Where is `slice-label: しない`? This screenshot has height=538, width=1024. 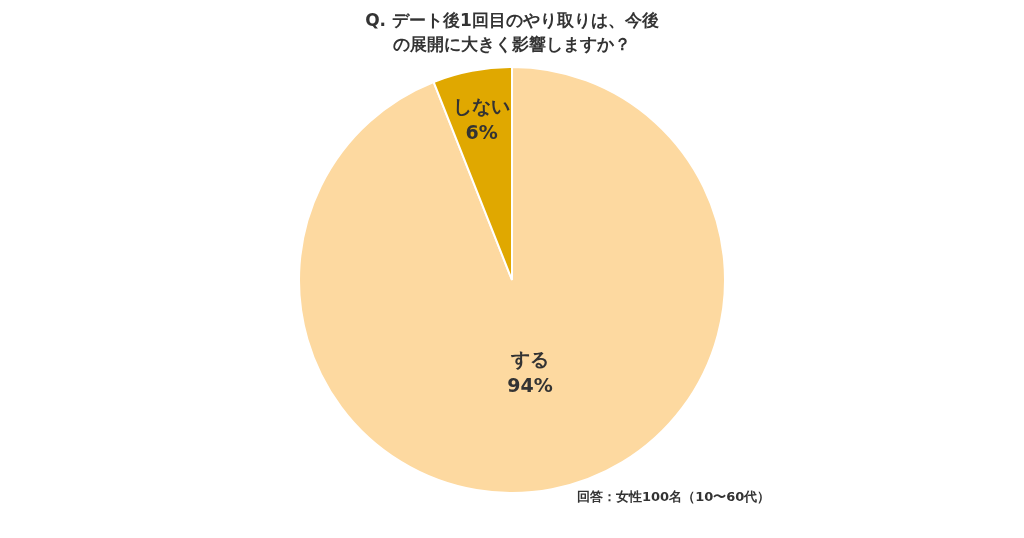 slice-label: しない is located at coordinates (482, 105).